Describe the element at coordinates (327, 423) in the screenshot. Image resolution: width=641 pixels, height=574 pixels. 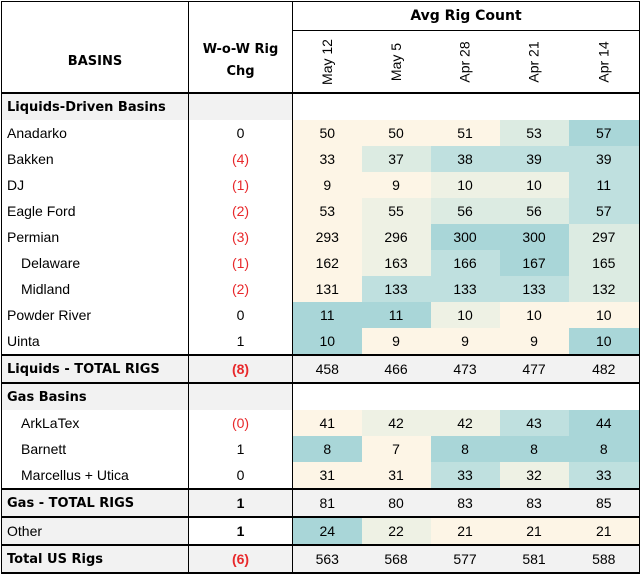
I see `rig-count-cell: 41` at that location.